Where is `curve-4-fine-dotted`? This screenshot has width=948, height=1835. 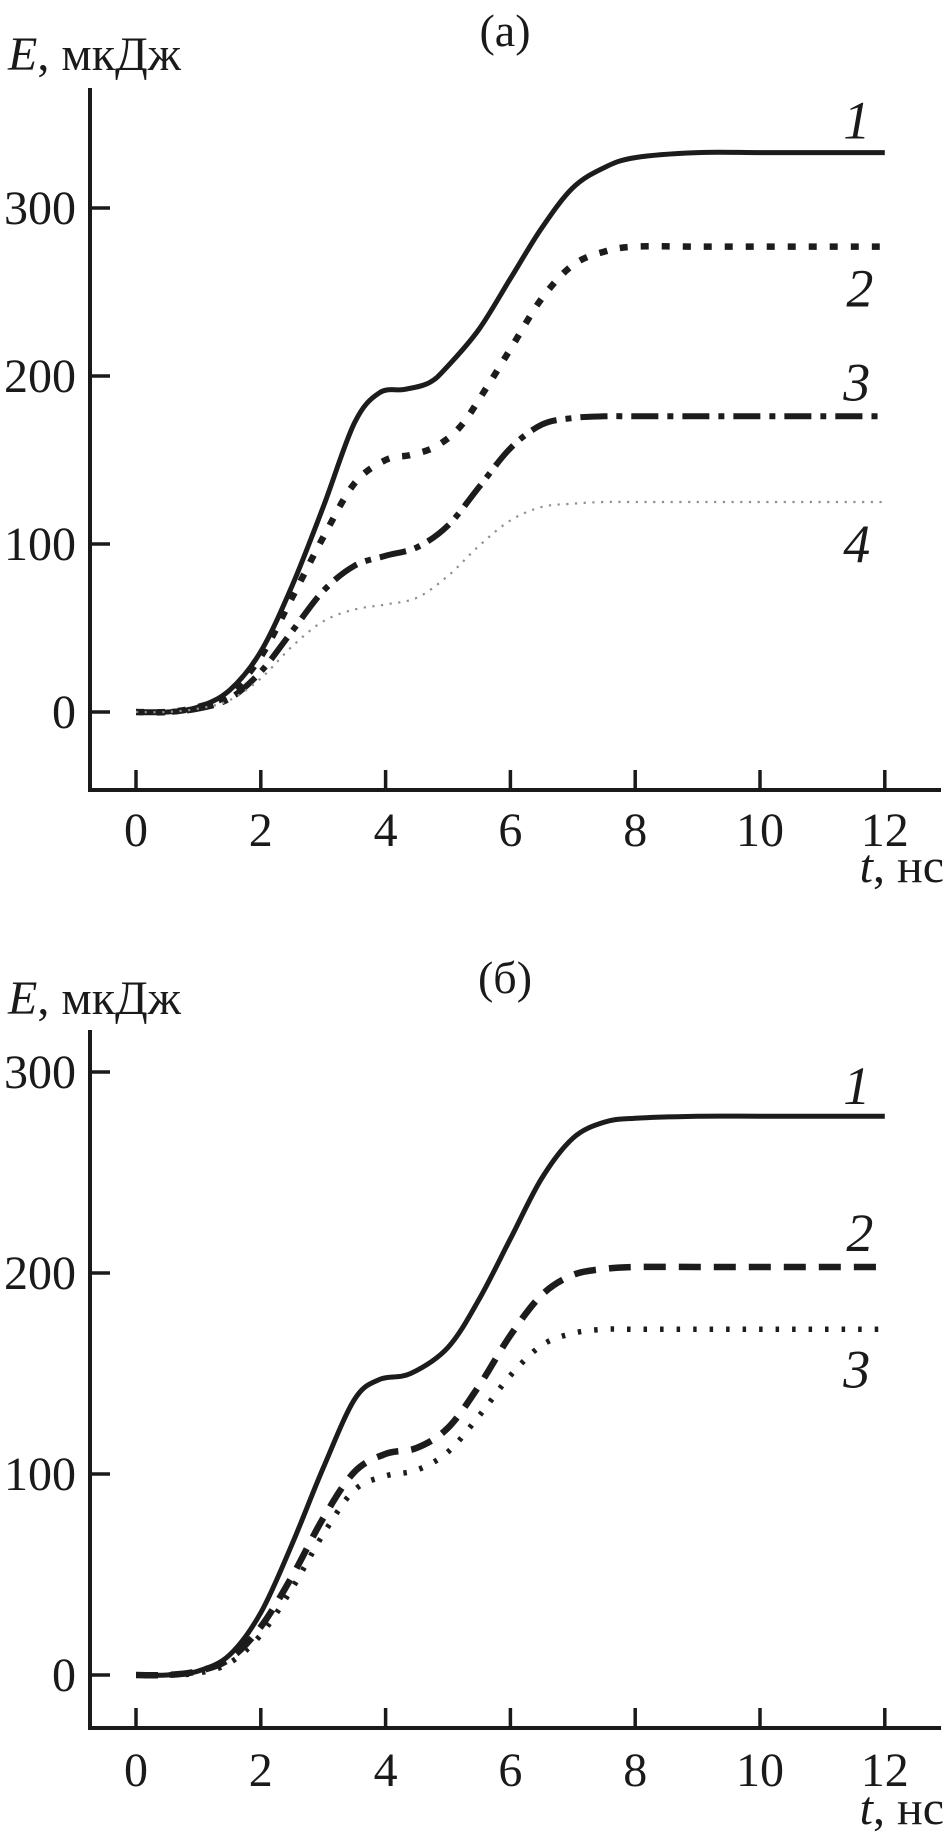
curve-4-fine-dotted is located at coordinates (510, 607).